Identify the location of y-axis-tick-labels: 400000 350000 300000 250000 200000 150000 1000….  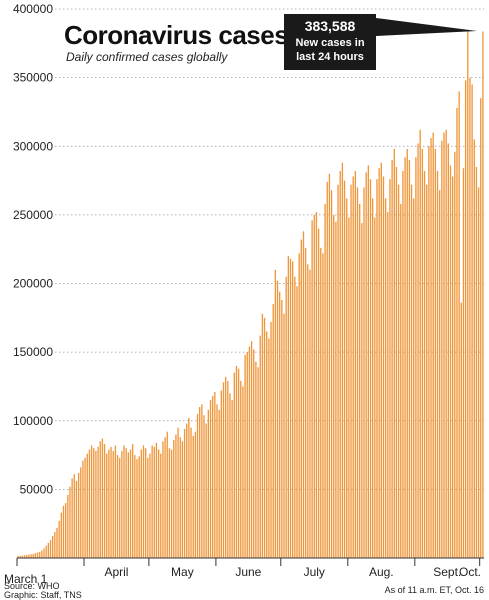
(33, 249).